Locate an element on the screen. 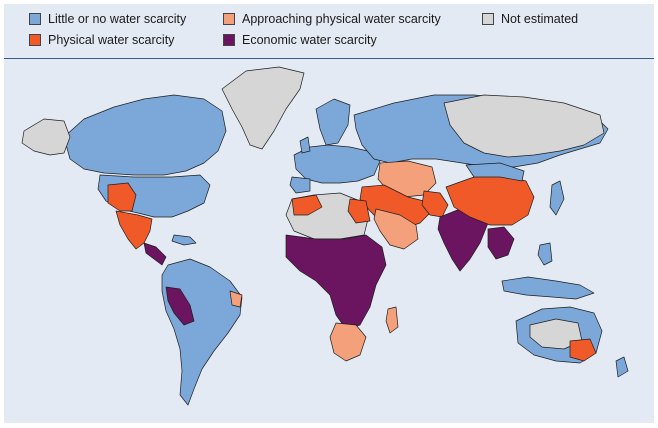 This screenshot has height=428, width=658. region-southern-africa is located at coordinates (348, 342).